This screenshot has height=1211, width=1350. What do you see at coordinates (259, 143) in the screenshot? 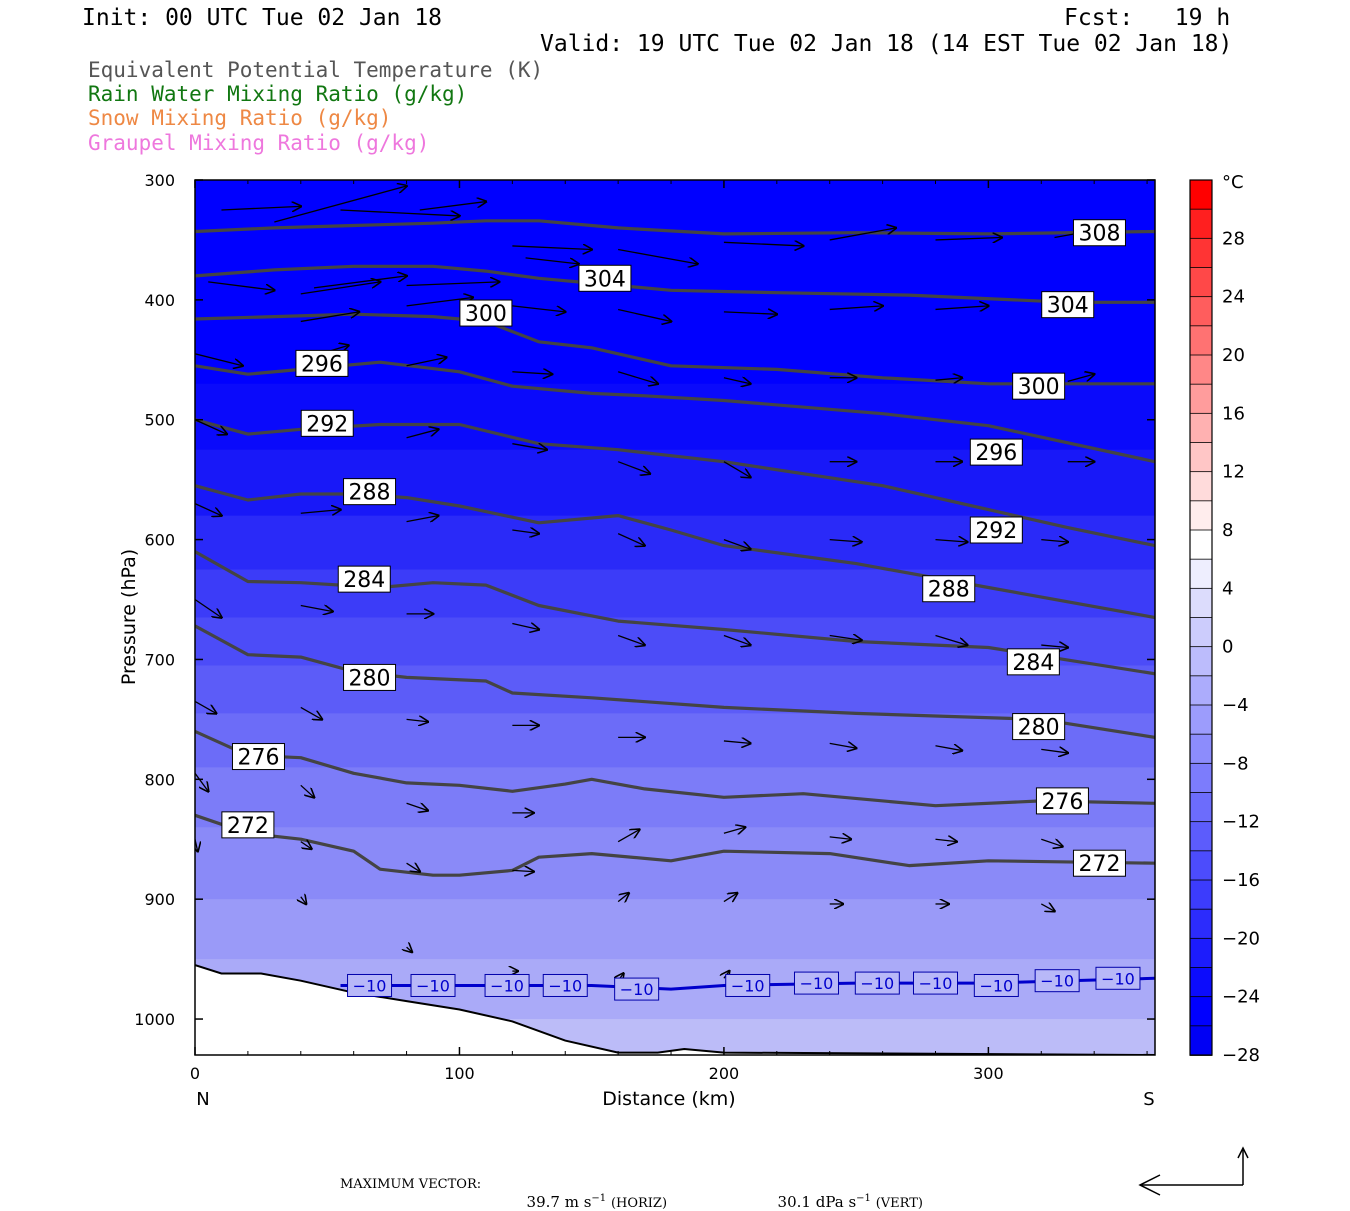
I see `legend-graupel-mixing-ratio: Graupel Mixing Ratio (g/kg)` at bounding box center [259, 143].